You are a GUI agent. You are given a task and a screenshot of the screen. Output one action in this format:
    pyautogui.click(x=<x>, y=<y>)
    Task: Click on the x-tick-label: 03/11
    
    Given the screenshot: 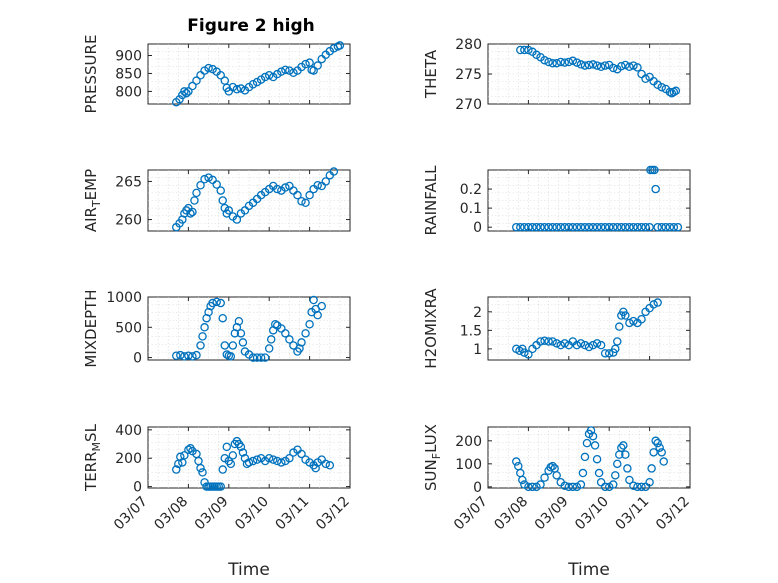 What is the action you would take?
    pyautogui.click(x=633, y=514)
    